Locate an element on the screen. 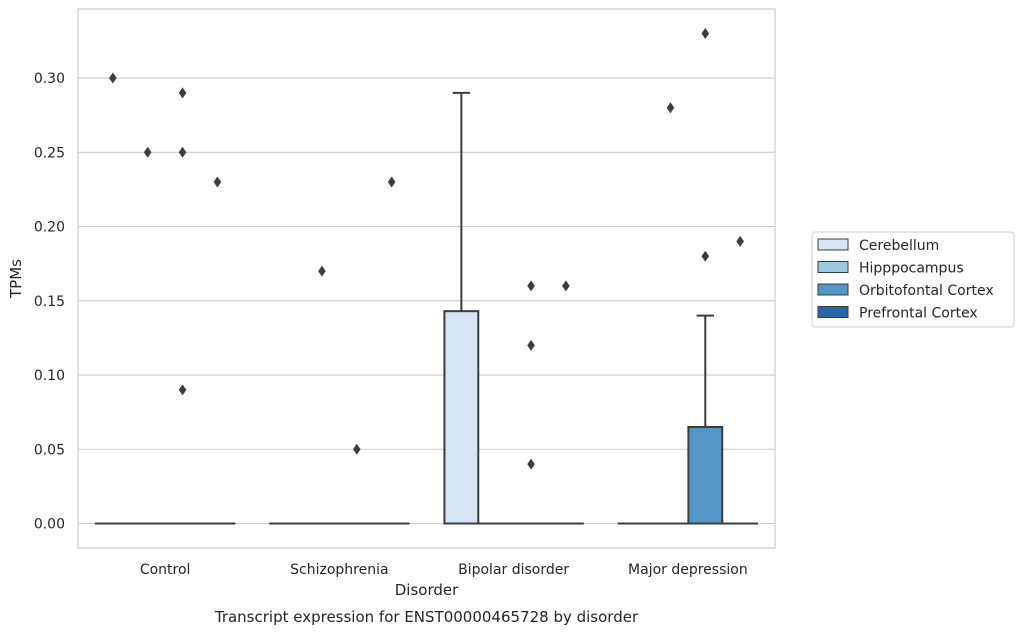 The image size is (1023, 634). box-orbitofontal-cortex is located at coordinates (705, 419).